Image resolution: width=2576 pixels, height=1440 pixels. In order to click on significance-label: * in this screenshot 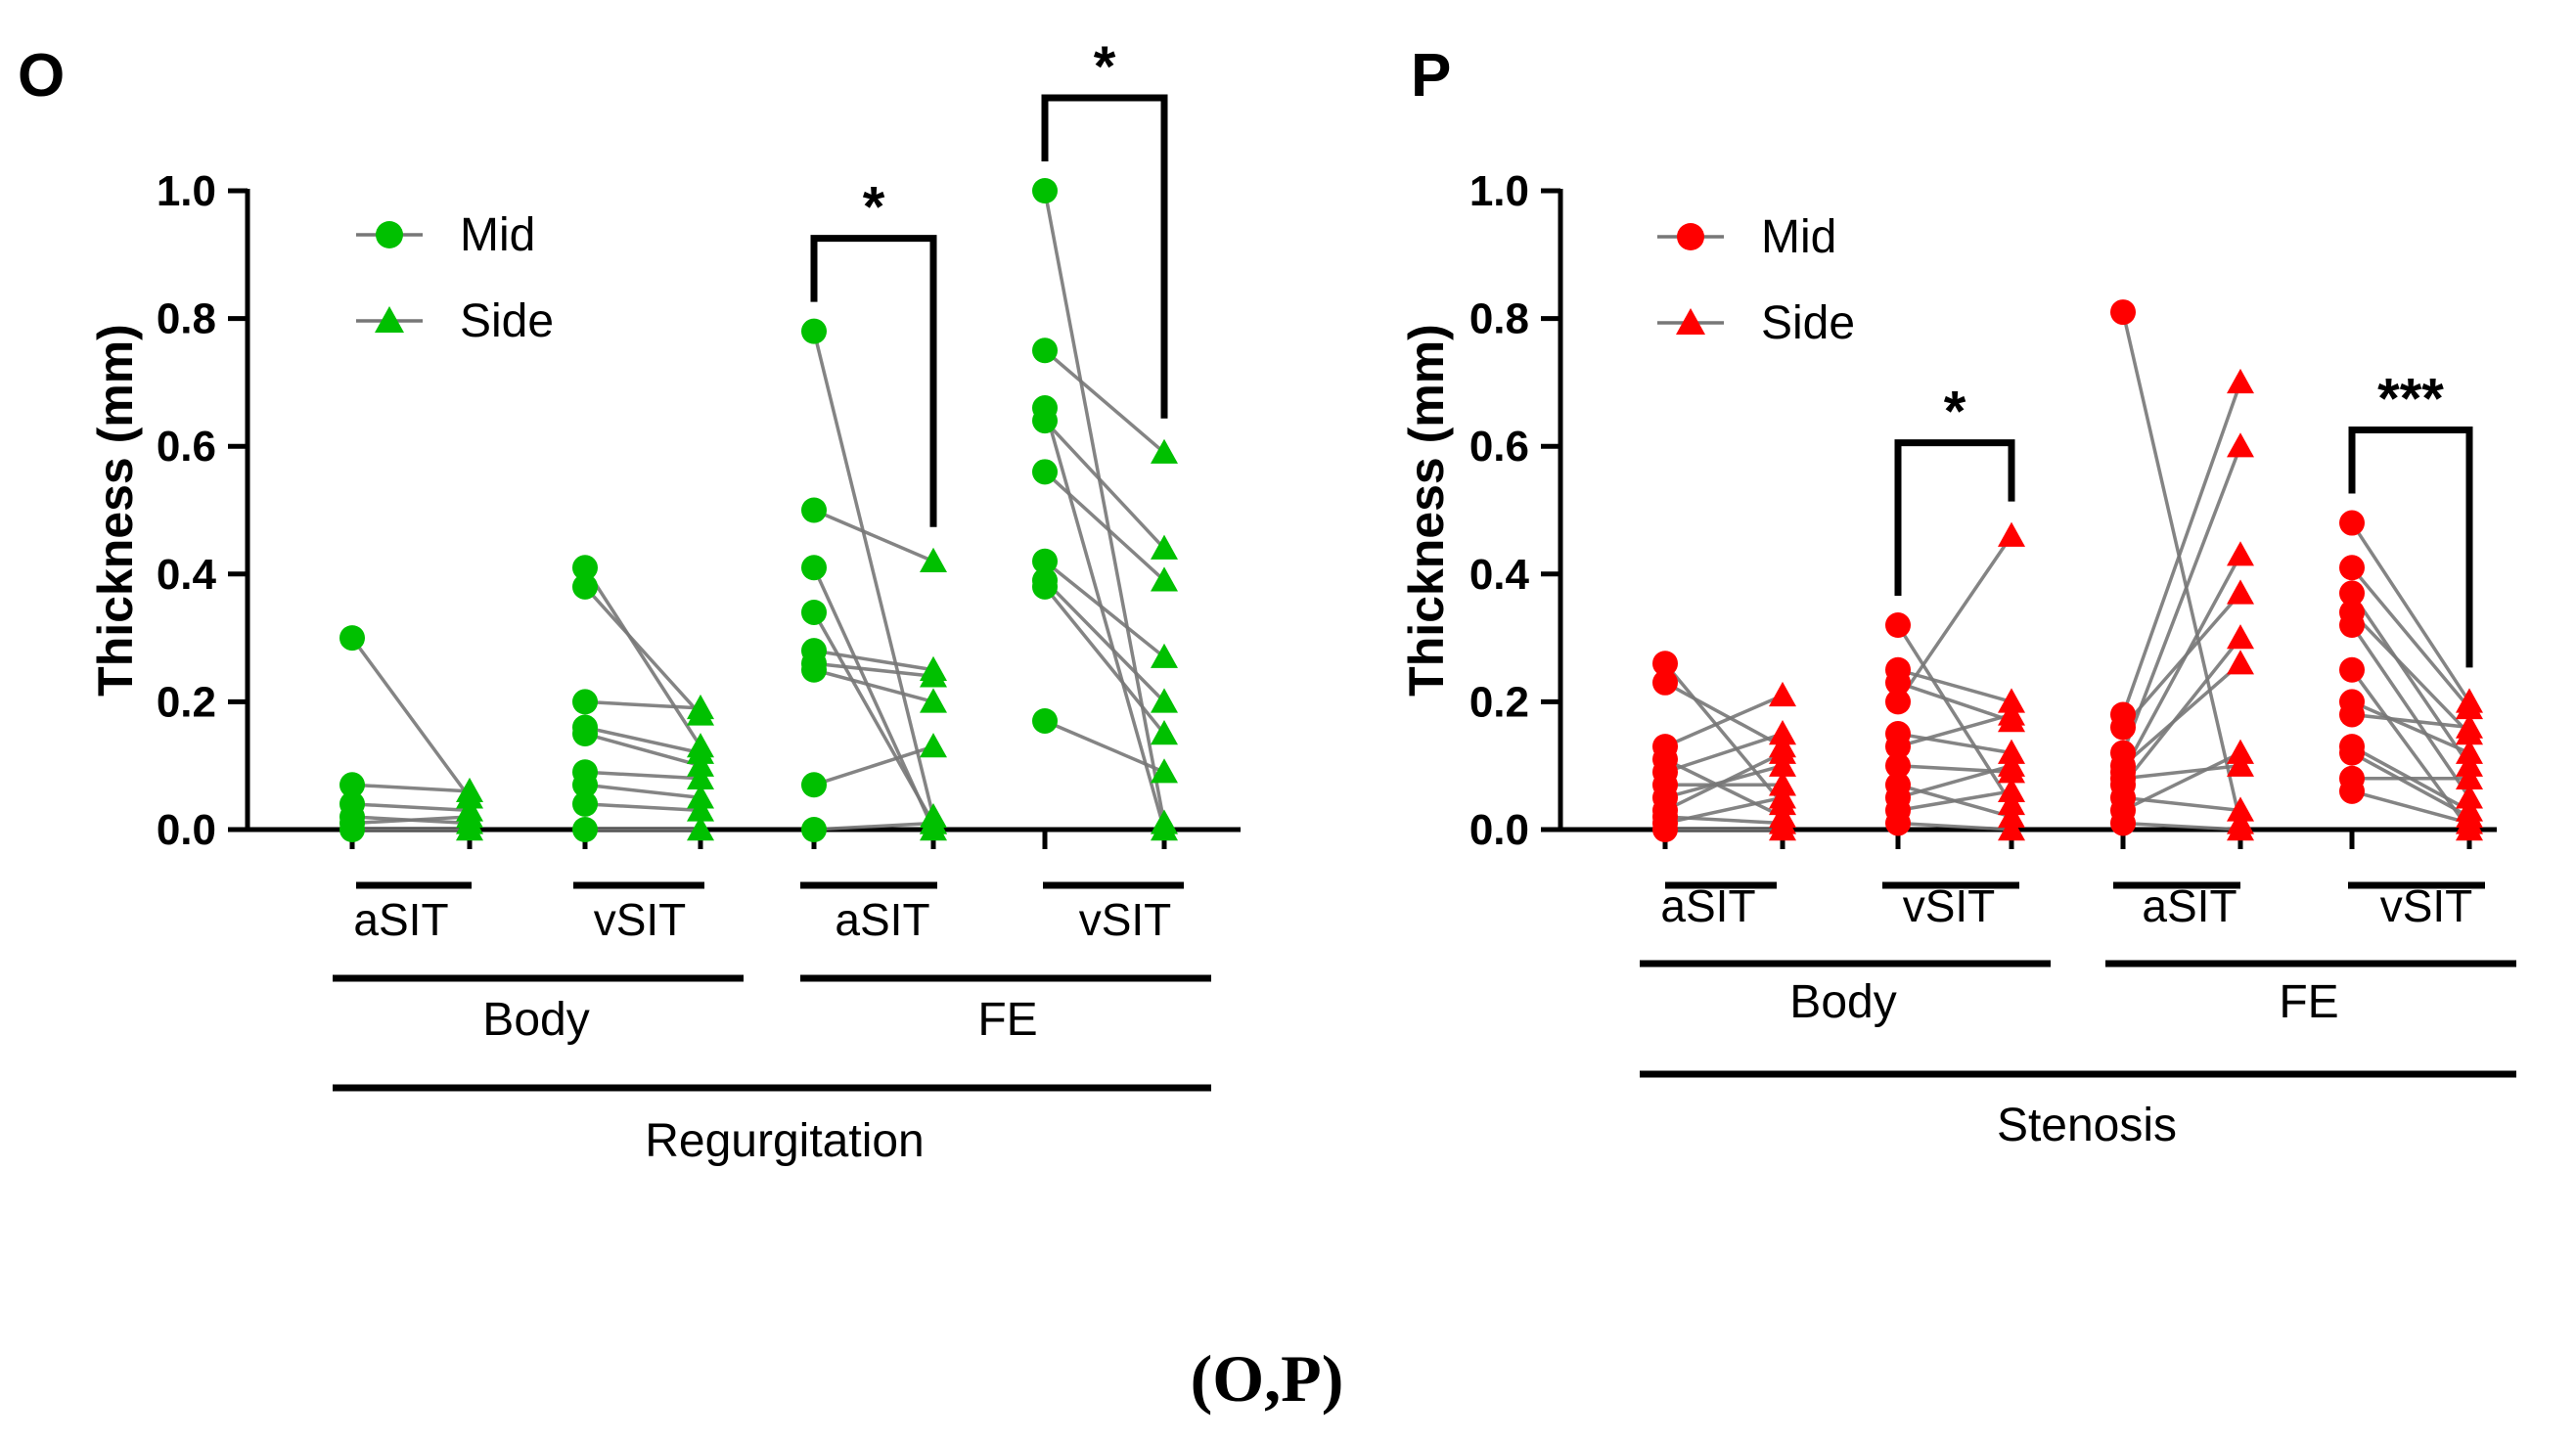, I will do `click(1105, 67)`.